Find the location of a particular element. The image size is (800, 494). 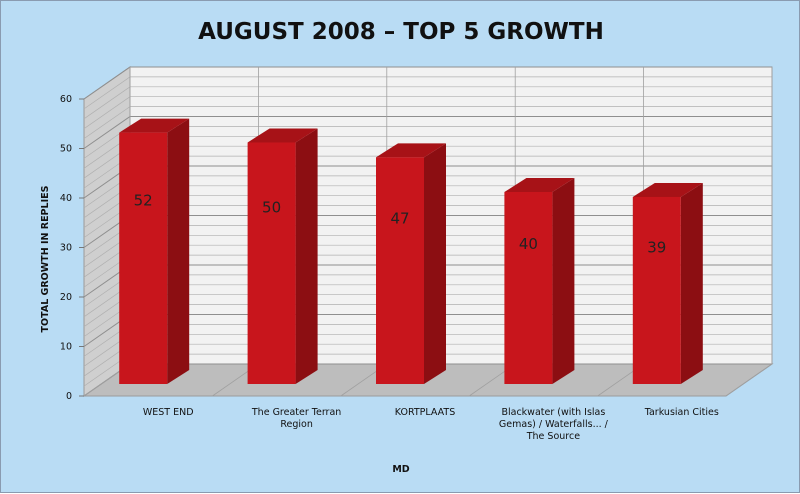

bar: 50 is located at coordinates (282, 256).